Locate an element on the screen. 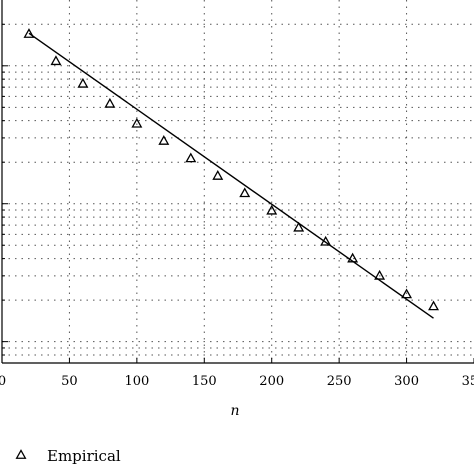 This screenshot has height=474, width=474. x-axis: 0 50 100 150 200 250 300 350 is located at coordinates (237, 373).